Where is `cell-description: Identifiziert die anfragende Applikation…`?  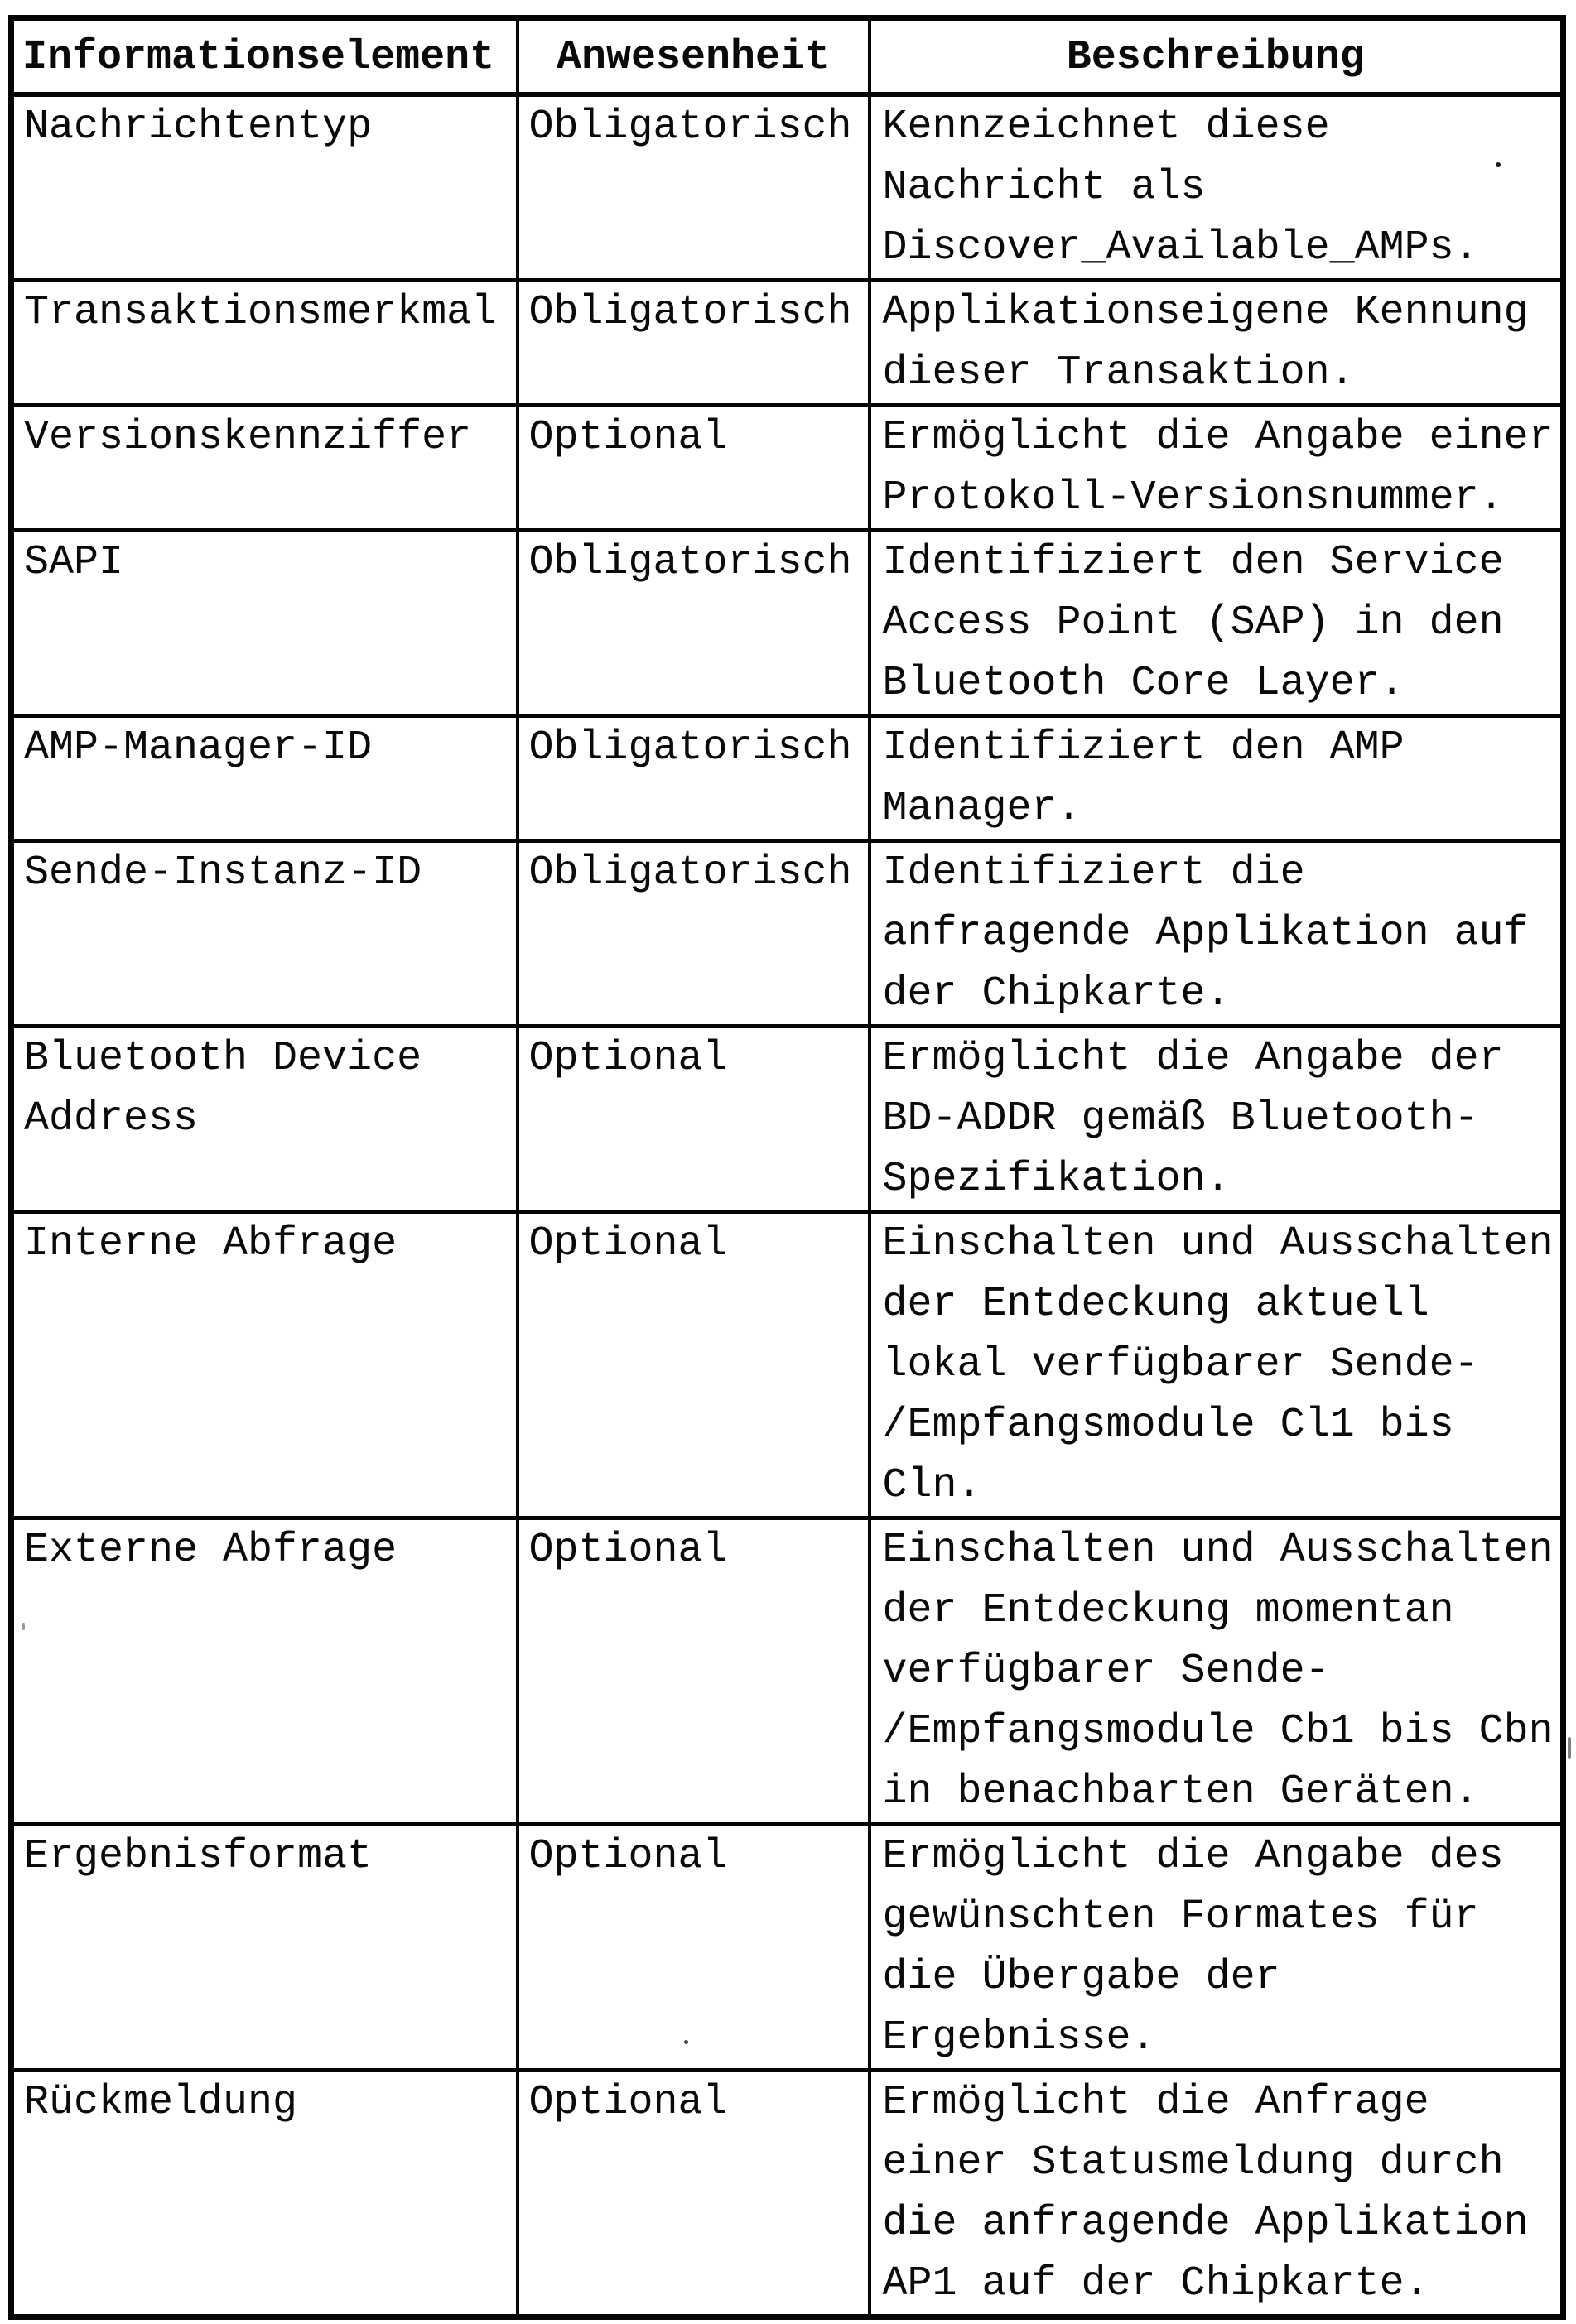 cell-description: Identifiziert die anfragende Applikation… is located at coordinates (1216, 934).